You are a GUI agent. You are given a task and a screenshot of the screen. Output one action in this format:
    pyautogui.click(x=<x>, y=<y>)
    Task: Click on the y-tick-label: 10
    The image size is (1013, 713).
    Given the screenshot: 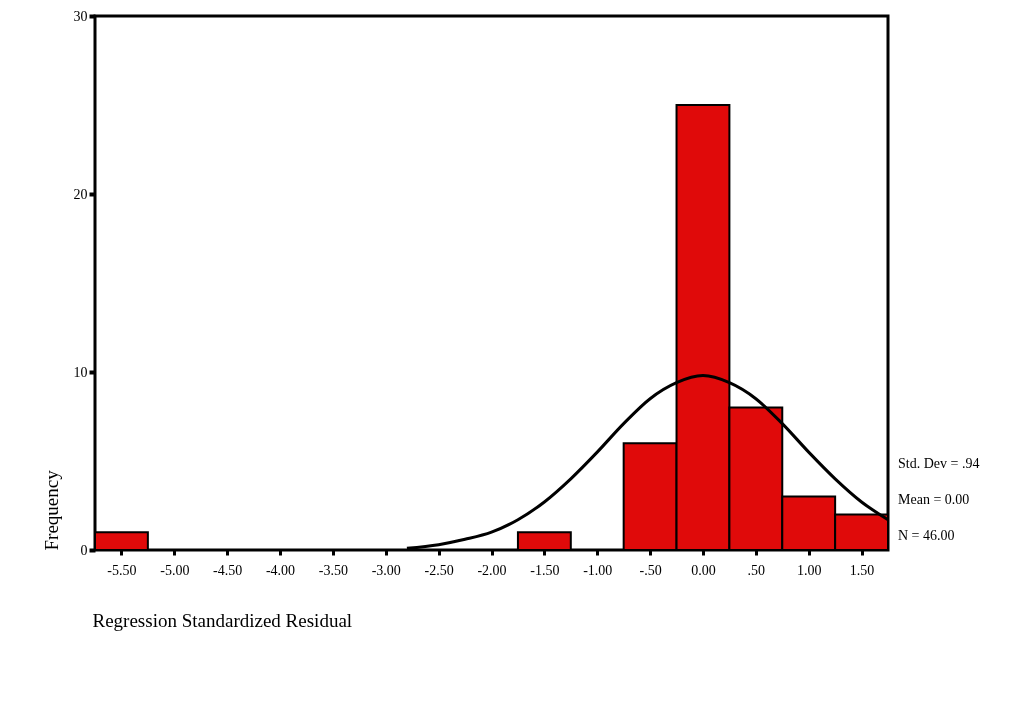 What is the action you would take?
    pyautogui.click(x=80, y=372)
    